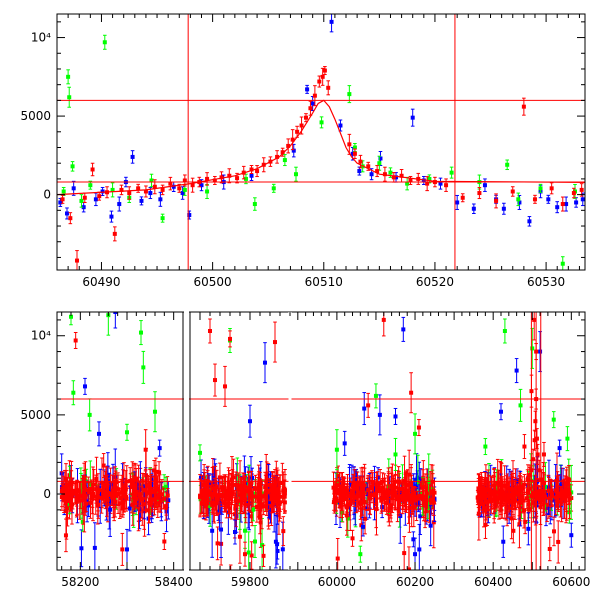 Image resolution: width=600 pixels, height=600 pixels. What do you see at coordinates (360, 492) in the screenshot?
I see `bottom-season-2-band-83-marker` at bounding box center [360, 492].